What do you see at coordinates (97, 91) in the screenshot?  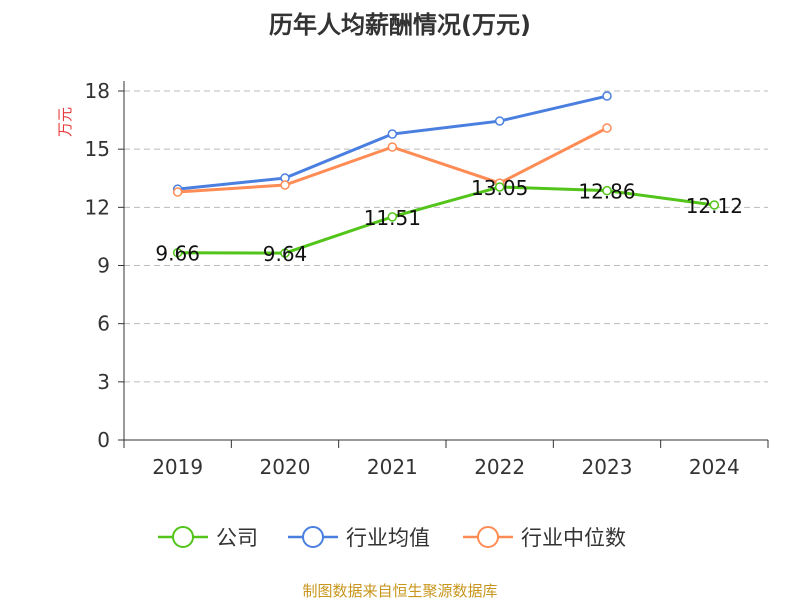 I see `y-tick-label: 18` at bounding box center [97, 91].